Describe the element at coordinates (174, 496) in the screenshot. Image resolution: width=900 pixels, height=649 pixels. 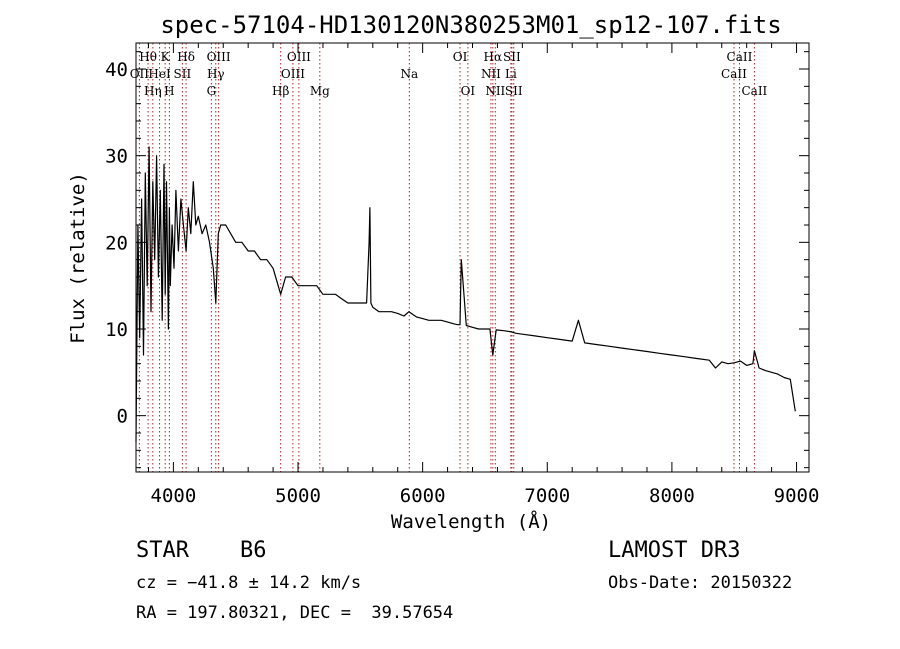
I see `x-tick-label: 4000` at that location.